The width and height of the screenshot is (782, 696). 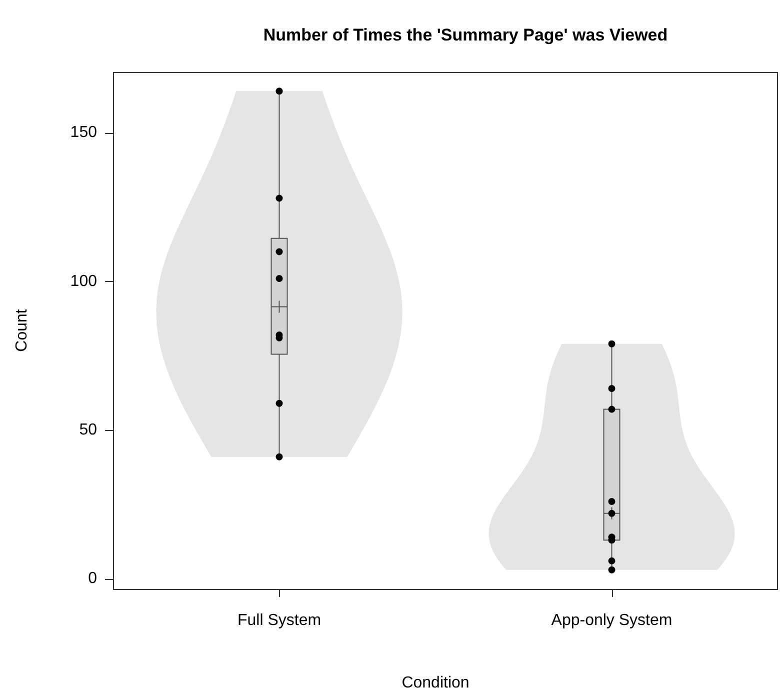 What do you see at coordinates (88, 430) in the screenshot?
I see `y-tick-label: 50` at bounding box center [88, 430].